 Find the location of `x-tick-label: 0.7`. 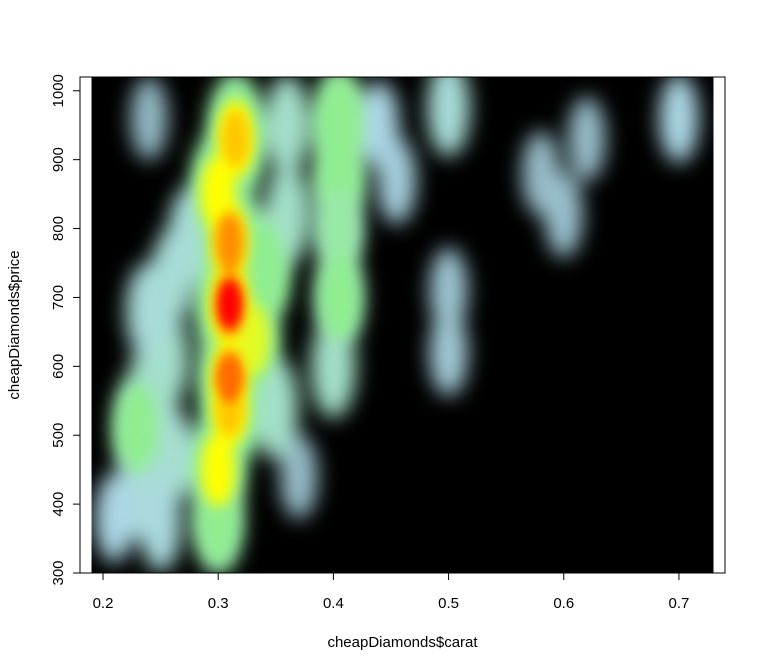

x-tick-label: 0.7 is located at coordinates (678, 603).